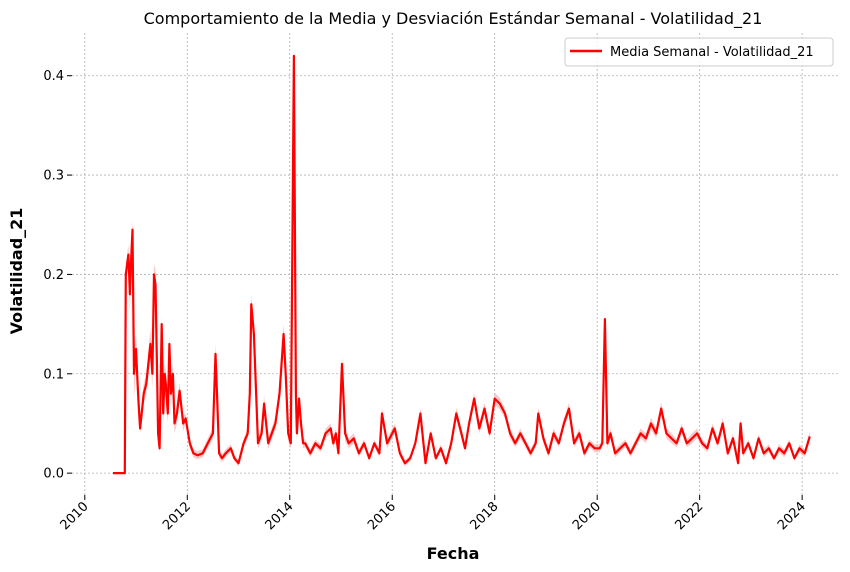 The height and width of the screenshot is (572, 850). What do you see at coordinates (75, 516) in the screenshot?
I see `x-tick-label: 2010` at bounding box center [75, 516].